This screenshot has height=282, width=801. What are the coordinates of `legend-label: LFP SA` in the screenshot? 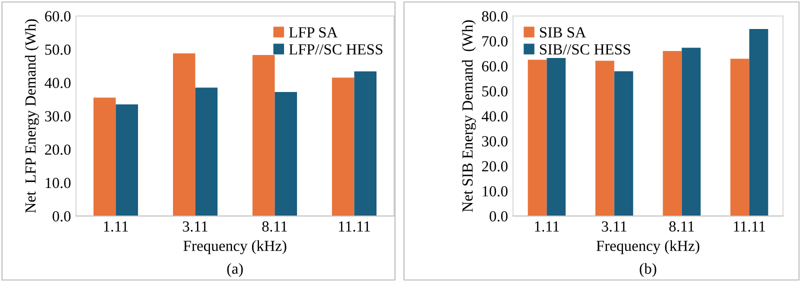 It's located at (313, 32).